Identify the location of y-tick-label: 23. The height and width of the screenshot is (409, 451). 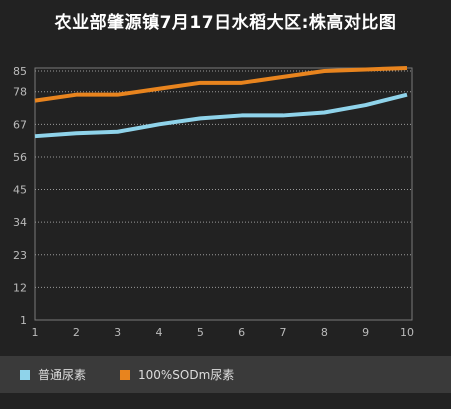
(20, 255).